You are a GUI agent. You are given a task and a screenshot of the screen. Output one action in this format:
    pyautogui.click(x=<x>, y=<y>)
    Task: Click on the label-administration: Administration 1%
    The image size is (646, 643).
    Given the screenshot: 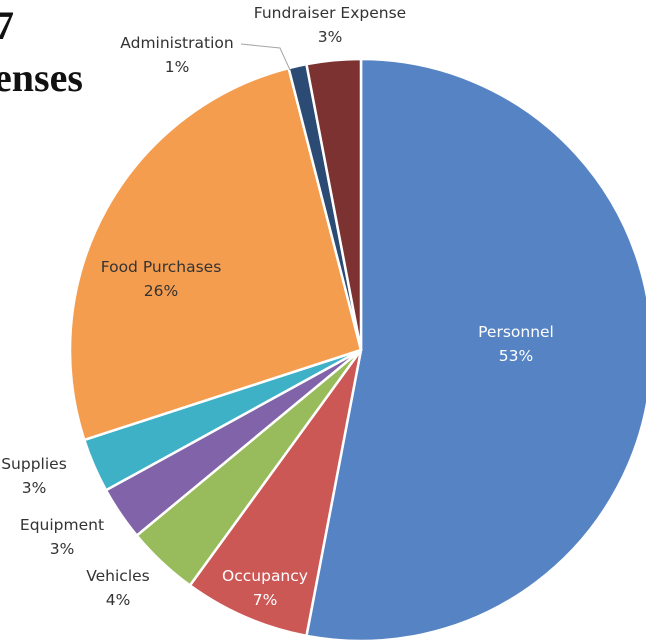 What is the action you would take?
    pyautogui.click(x=176, y=55)
    